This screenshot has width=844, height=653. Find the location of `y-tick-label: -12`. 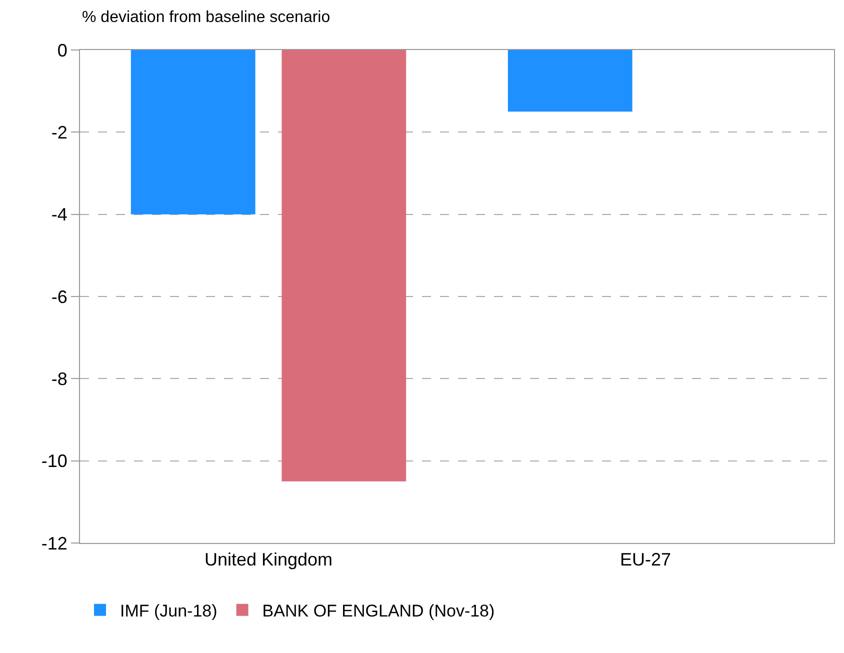

y-tick-label: -12 is located at coordinates (54, 543).